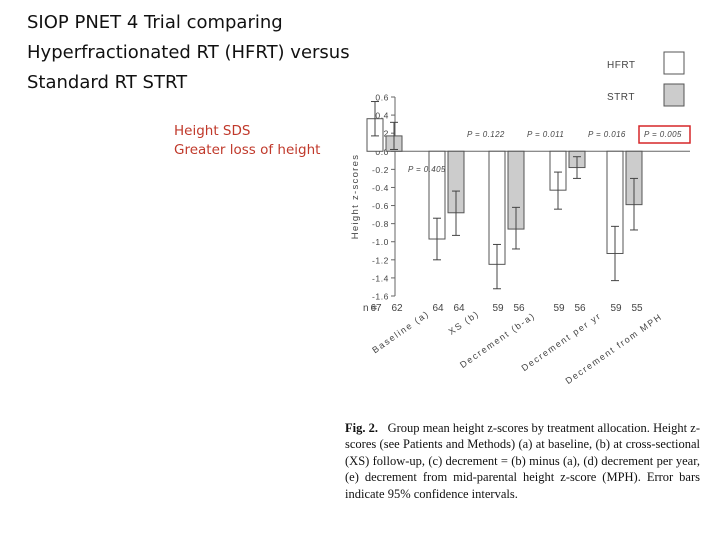 The image size is (720, 540). I want to click on n-value-strt: 55, so click(637, 308).